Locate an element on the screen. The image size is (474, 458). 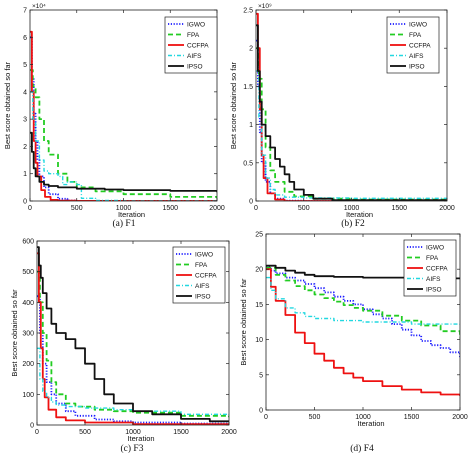
y-tick-label: 600 is located at coordinates (28, 242).